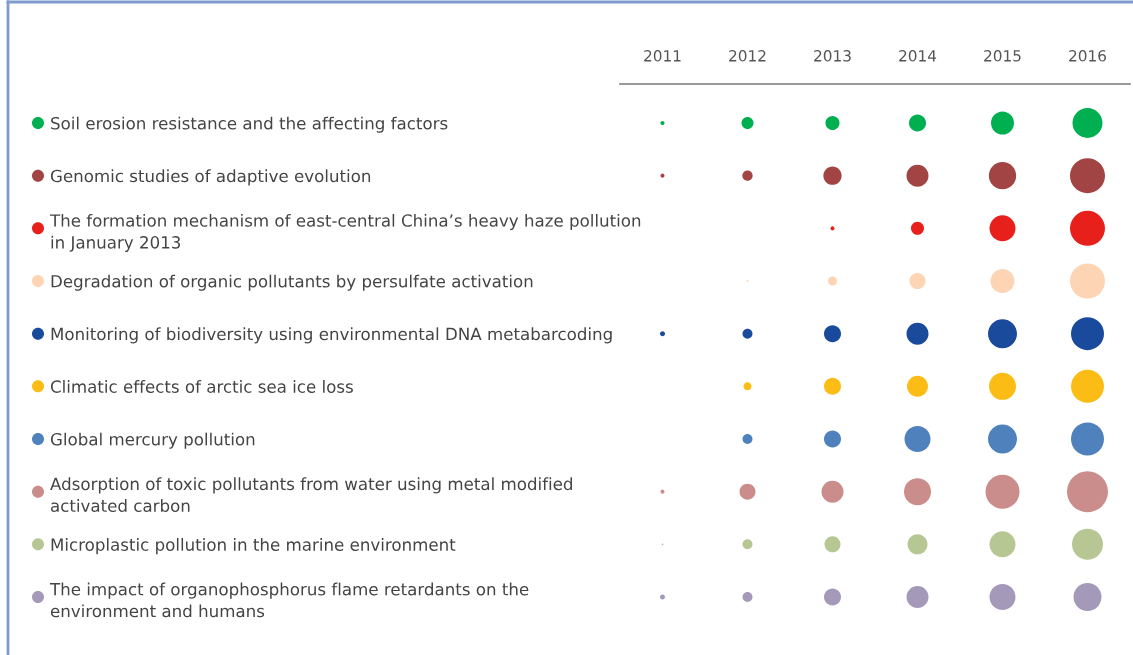  I want to click on y-tick-label: Microplastic pollution in the marine environment, so click(253, 546).